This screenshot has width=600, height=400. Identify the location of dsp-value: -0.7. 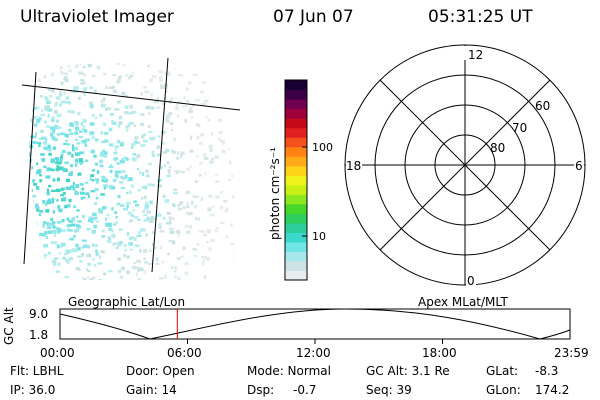
(305, 390).